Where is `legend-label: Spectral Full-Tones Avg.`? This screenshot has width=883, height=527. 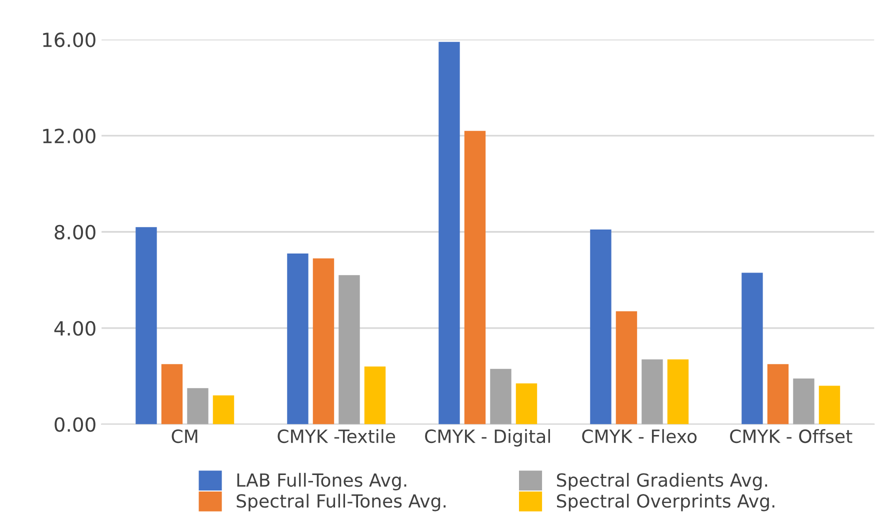 legend-label: Spectral Full-Tones Avg. is located at coordinates (341, 503).